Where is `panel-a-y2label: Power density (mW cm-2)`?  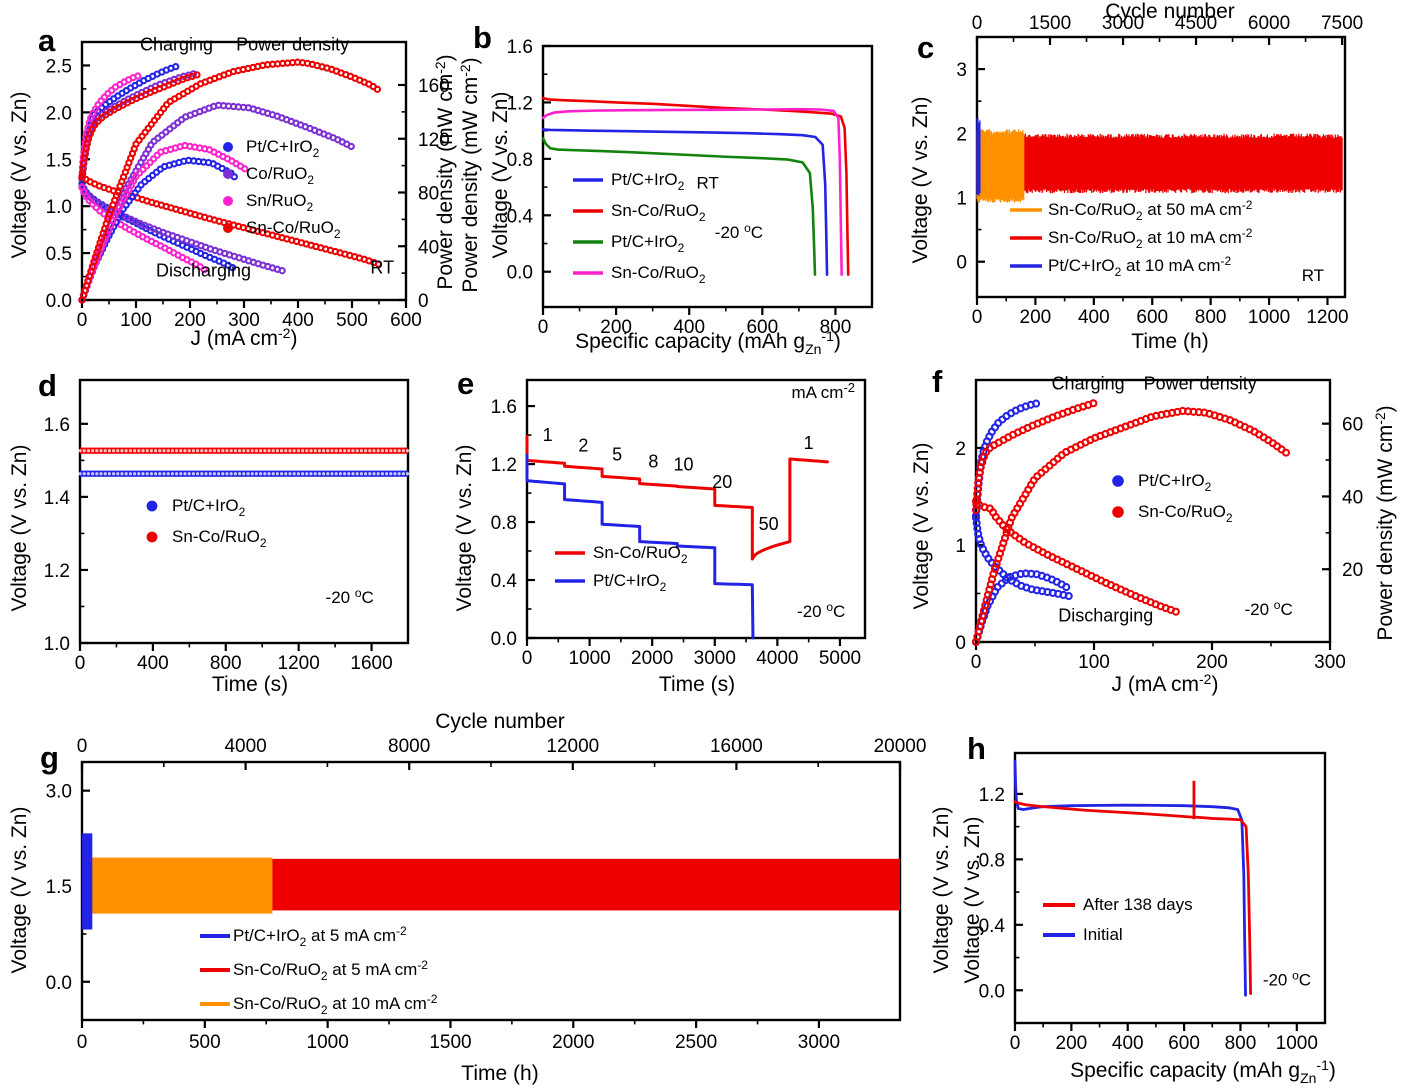 panel-a-y2label: Power density (mW cm-2) is located at coordinates (444, 171).